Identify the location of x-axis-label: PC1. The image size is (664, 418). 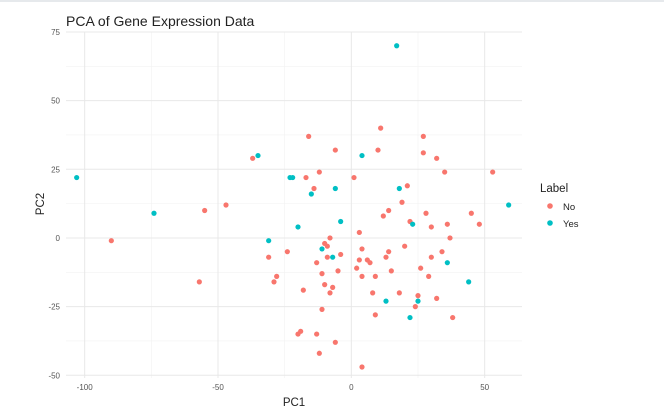
(294, 403).